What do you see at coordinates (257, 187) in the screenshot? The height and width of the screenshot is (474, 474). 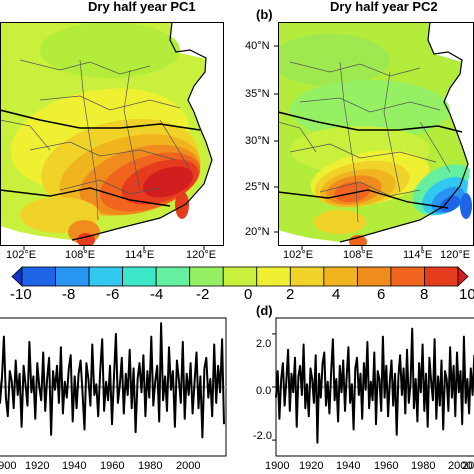 I see `map-b-ytick: 25°N` at bounding box center [257, 187].